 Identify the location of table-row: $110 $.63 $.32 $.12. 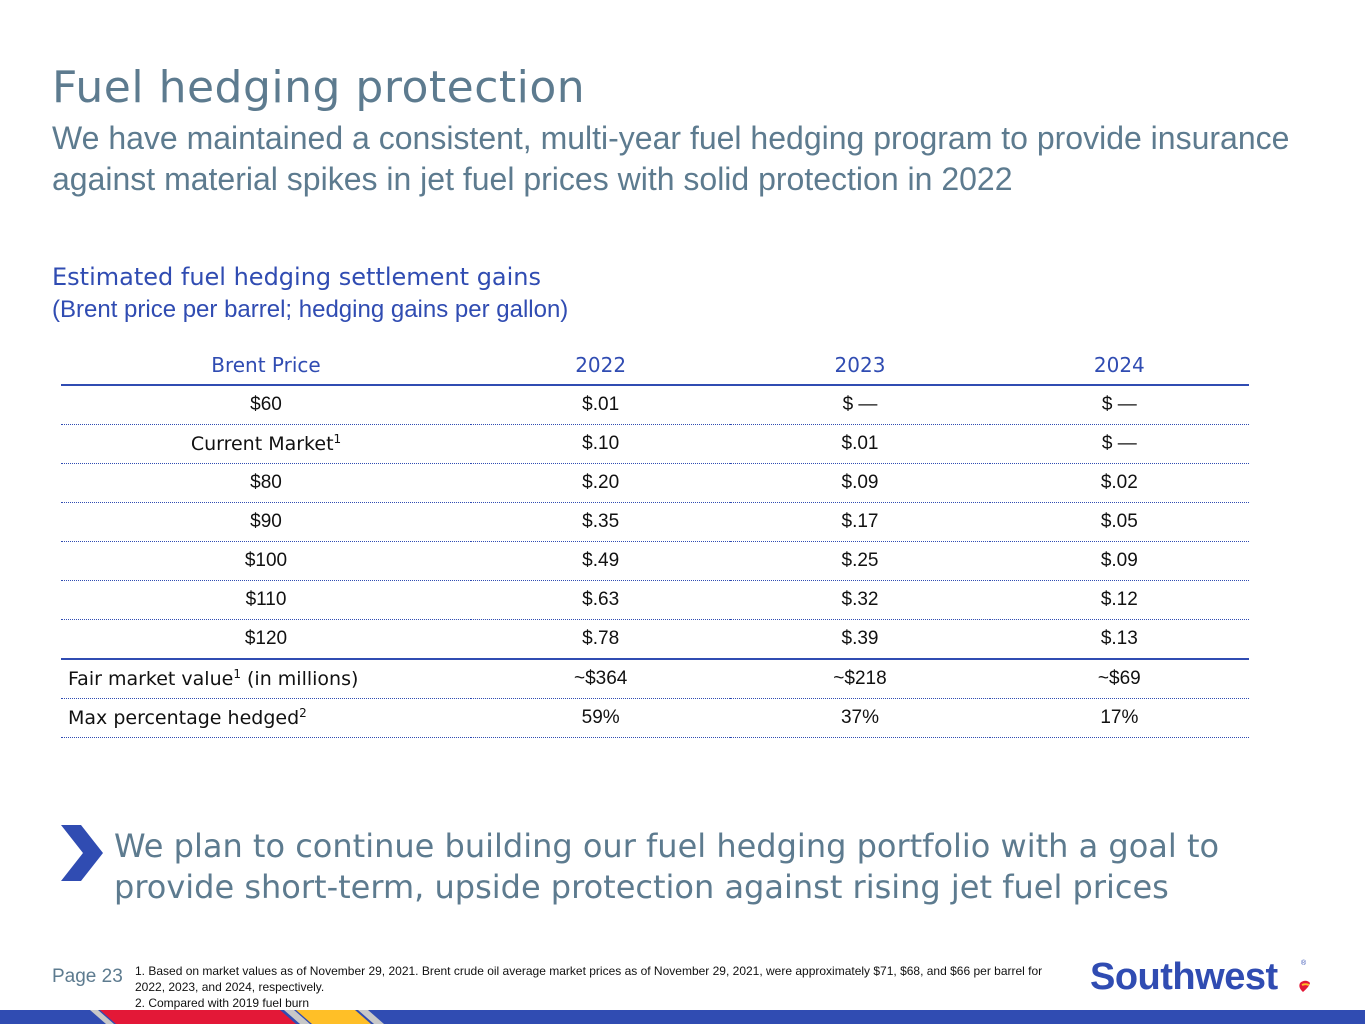
(655, 600).